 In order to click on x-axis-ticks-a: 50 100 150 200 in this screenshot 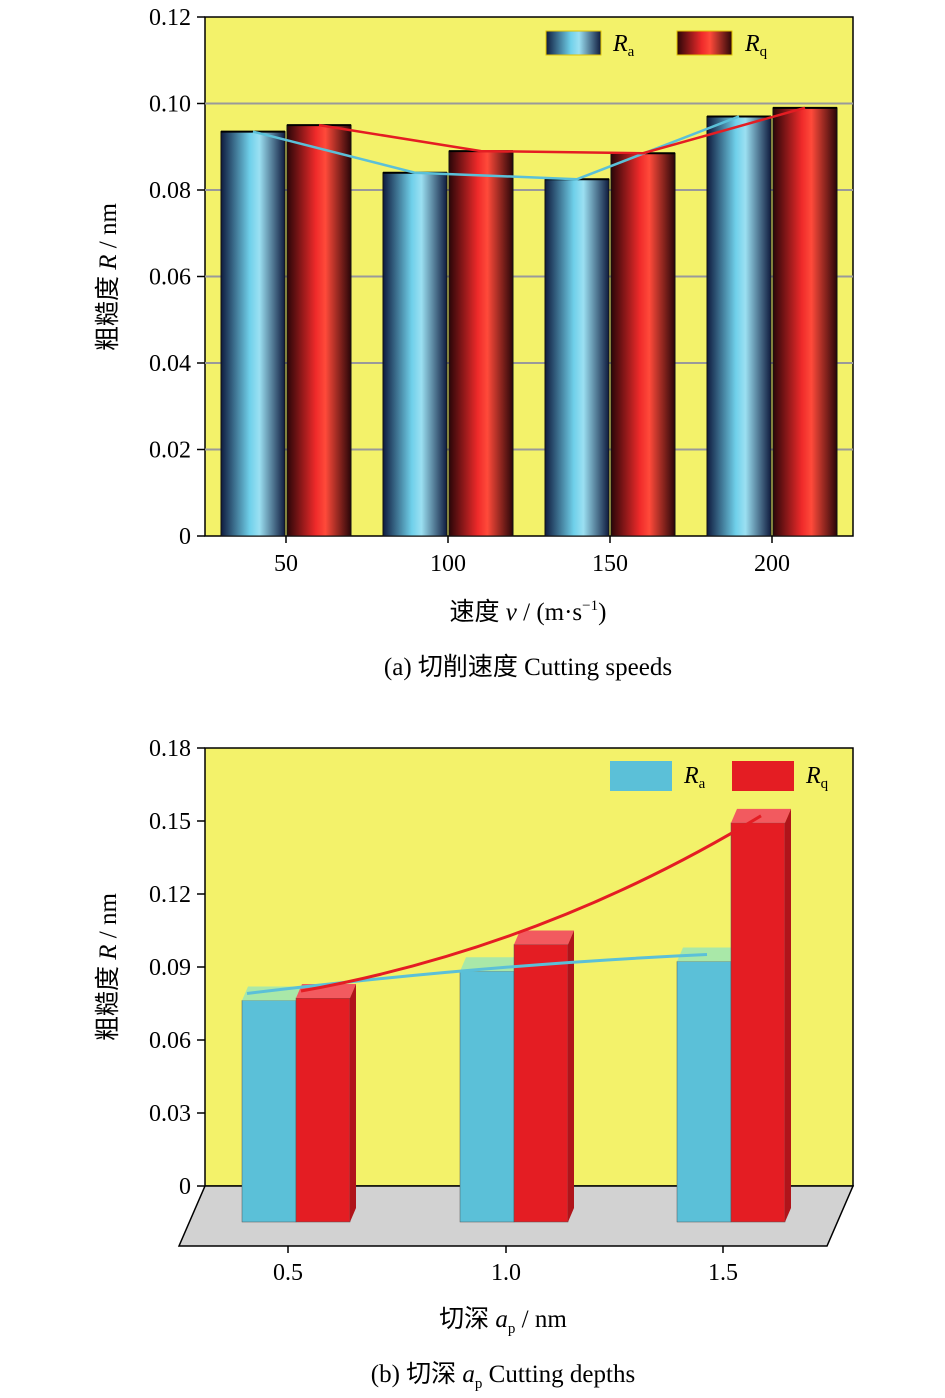, I will do `click(532, 556)`.